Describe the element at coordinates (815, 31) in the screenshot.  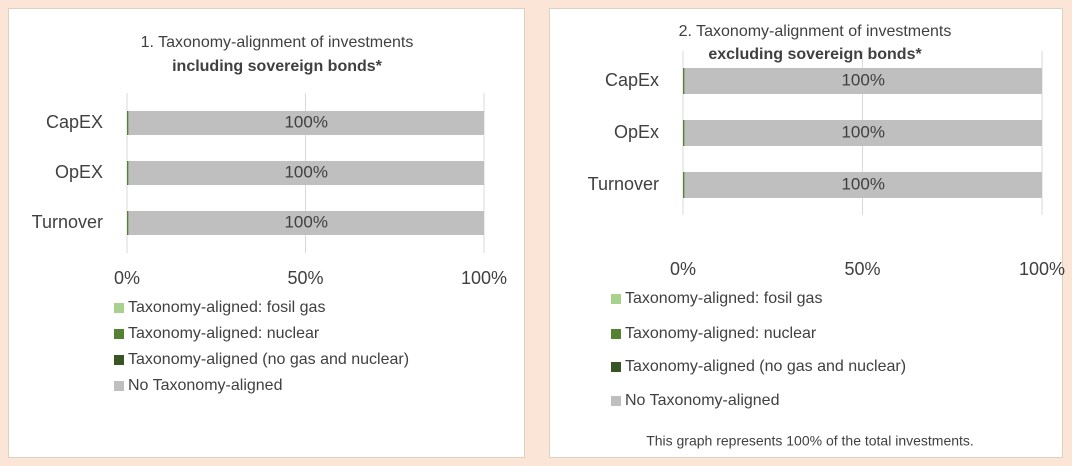
I see `chart-title: 2. Taxonomy-alignment of investments` at that location.